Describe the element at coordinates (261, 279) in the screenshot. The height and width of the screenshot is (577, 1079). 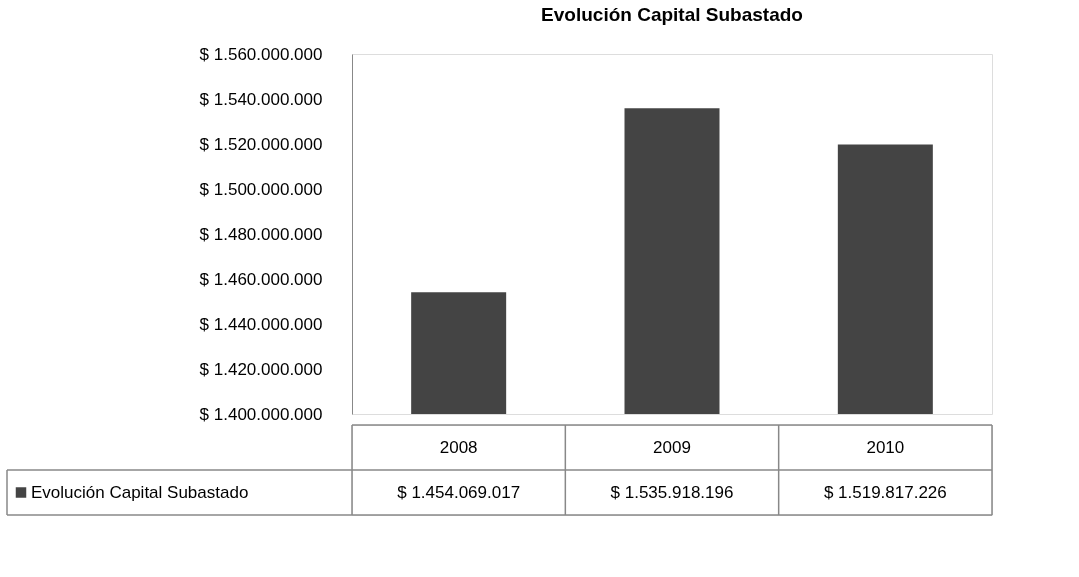
I see `y-tick-label: $ 1.460.000.000` at that location.